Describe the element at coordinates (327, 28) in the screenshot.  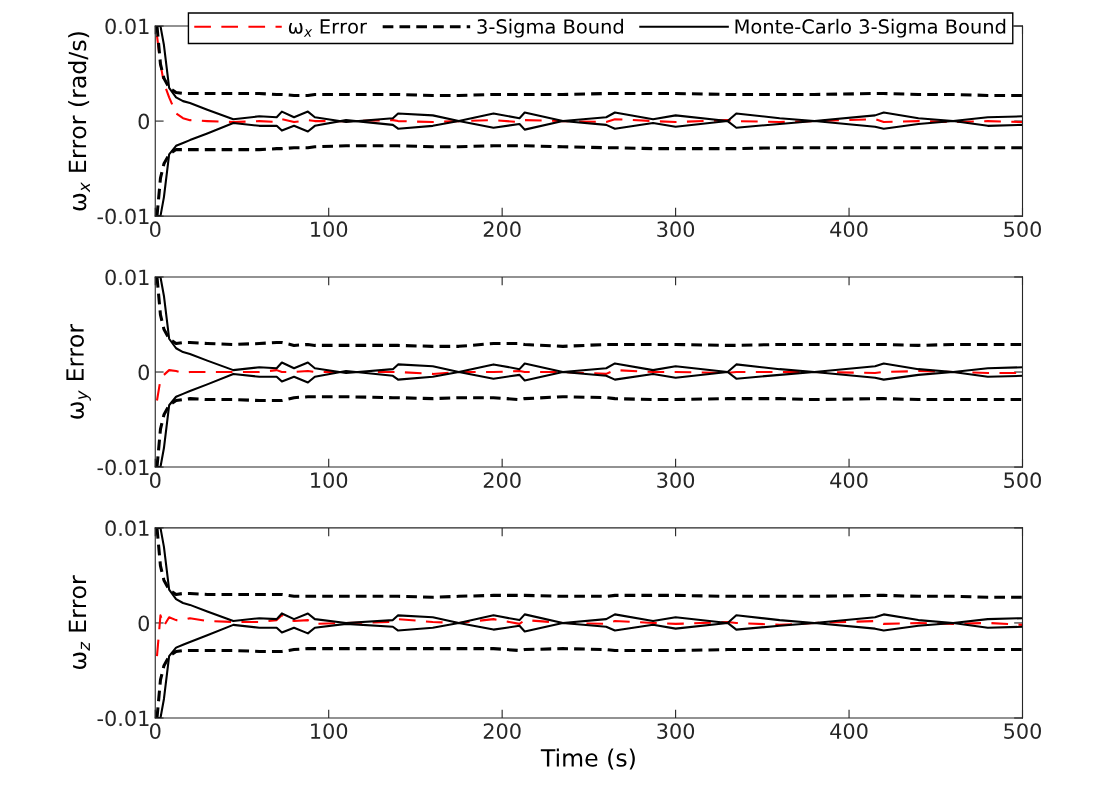
I see `legend-label: ω$_{x}$ Error` at that location.